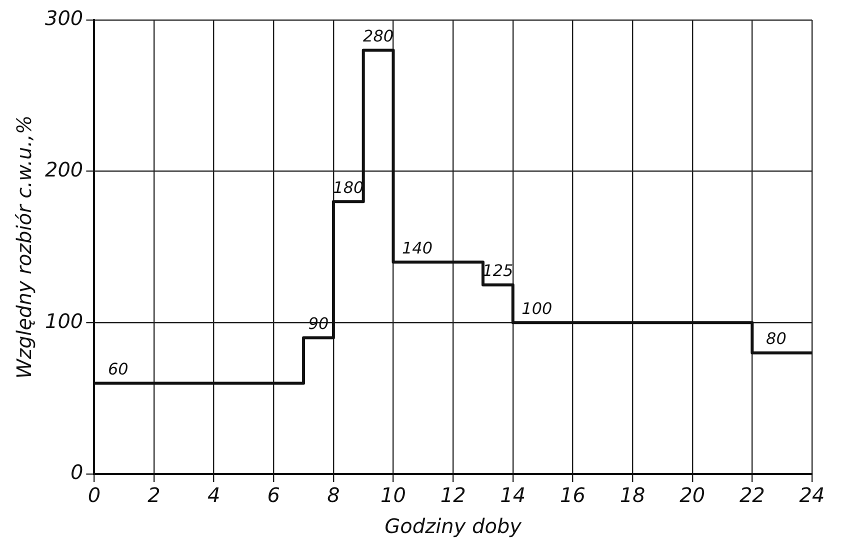 This screenshot has height=554, width=842. What do you see at coordinates (213, 495) in the screenshot?
I see `x-tick-label: 4` at bounding box center [213, 495].